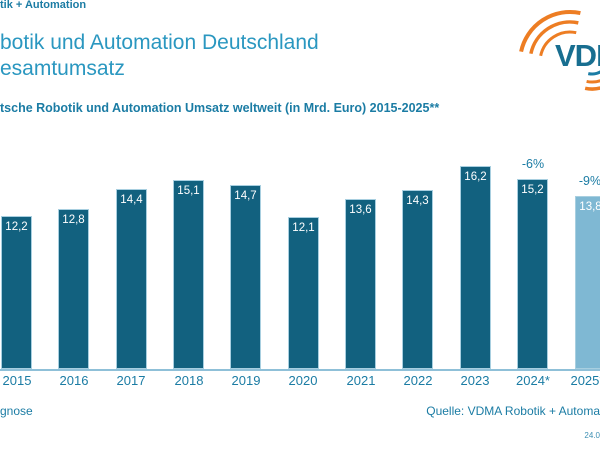  I want to click on date-stamp: 24.0, so click(592, 435).